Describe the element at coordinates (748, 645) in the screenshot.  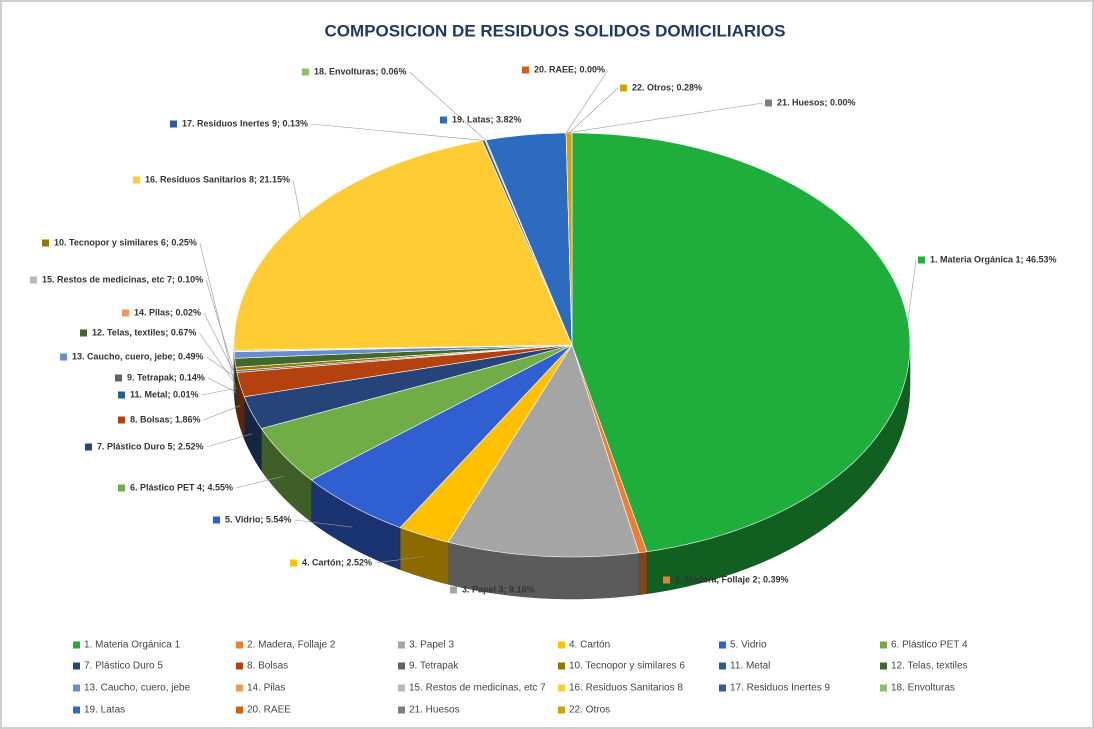
I see `legend-label: 5. Vidrio` at that location.